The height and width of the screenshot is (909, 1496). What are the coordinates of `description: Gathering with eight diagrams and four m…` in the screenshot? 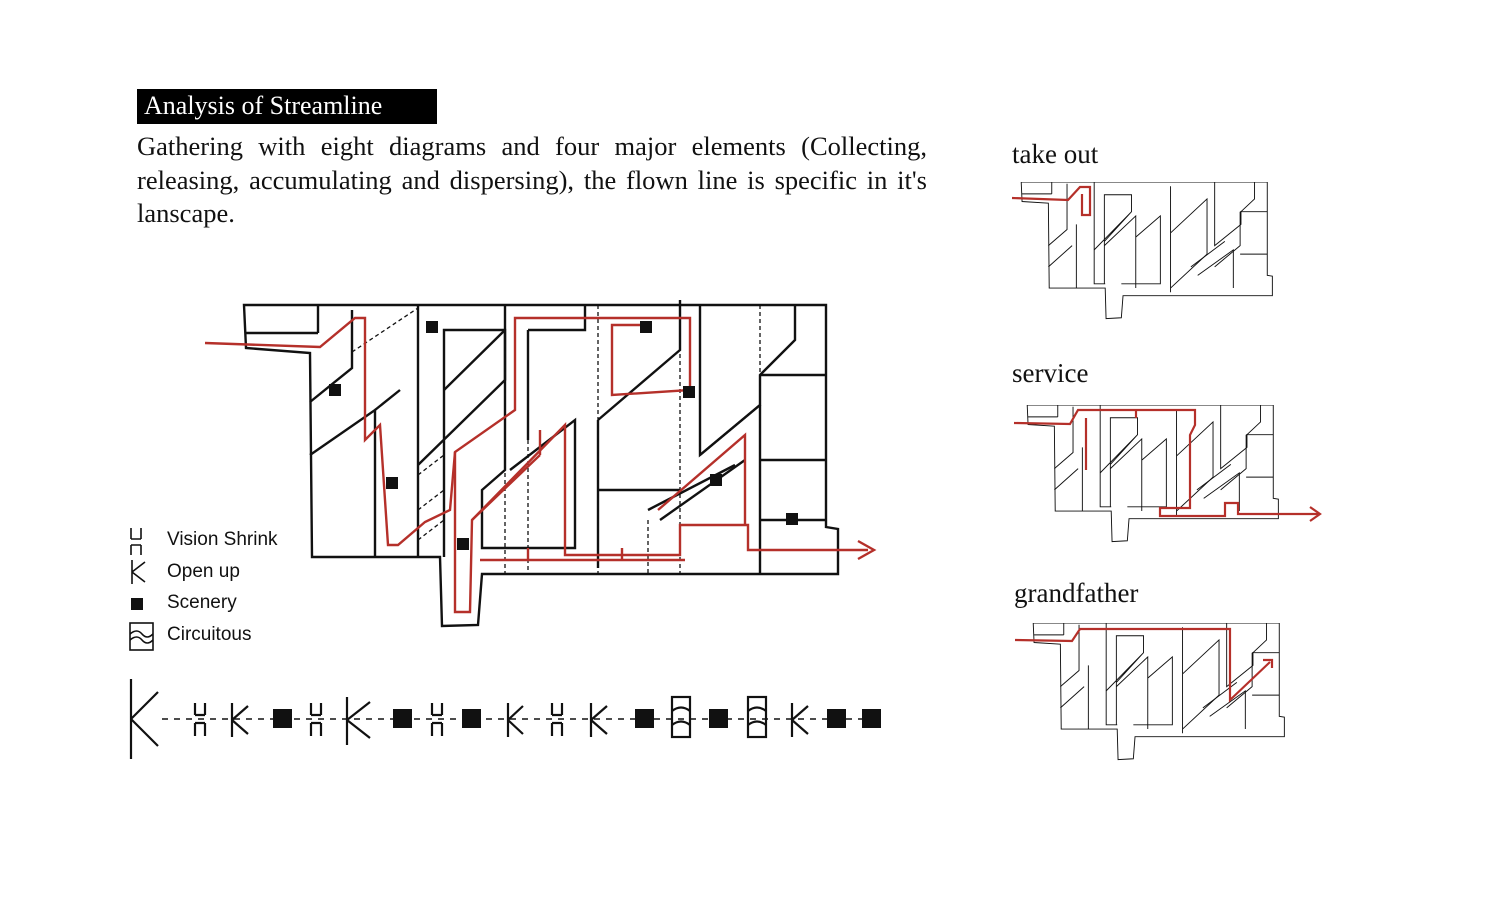 It's located at (532, 179).